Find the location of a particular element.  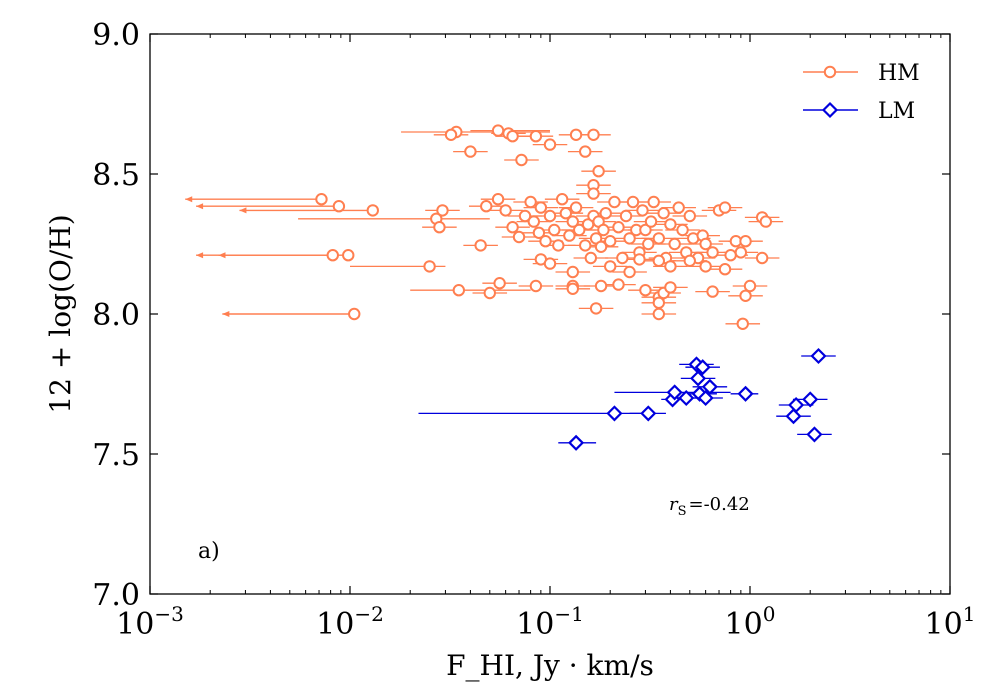

x-tick-label: 10¹ is located at coordinates (950, 622).